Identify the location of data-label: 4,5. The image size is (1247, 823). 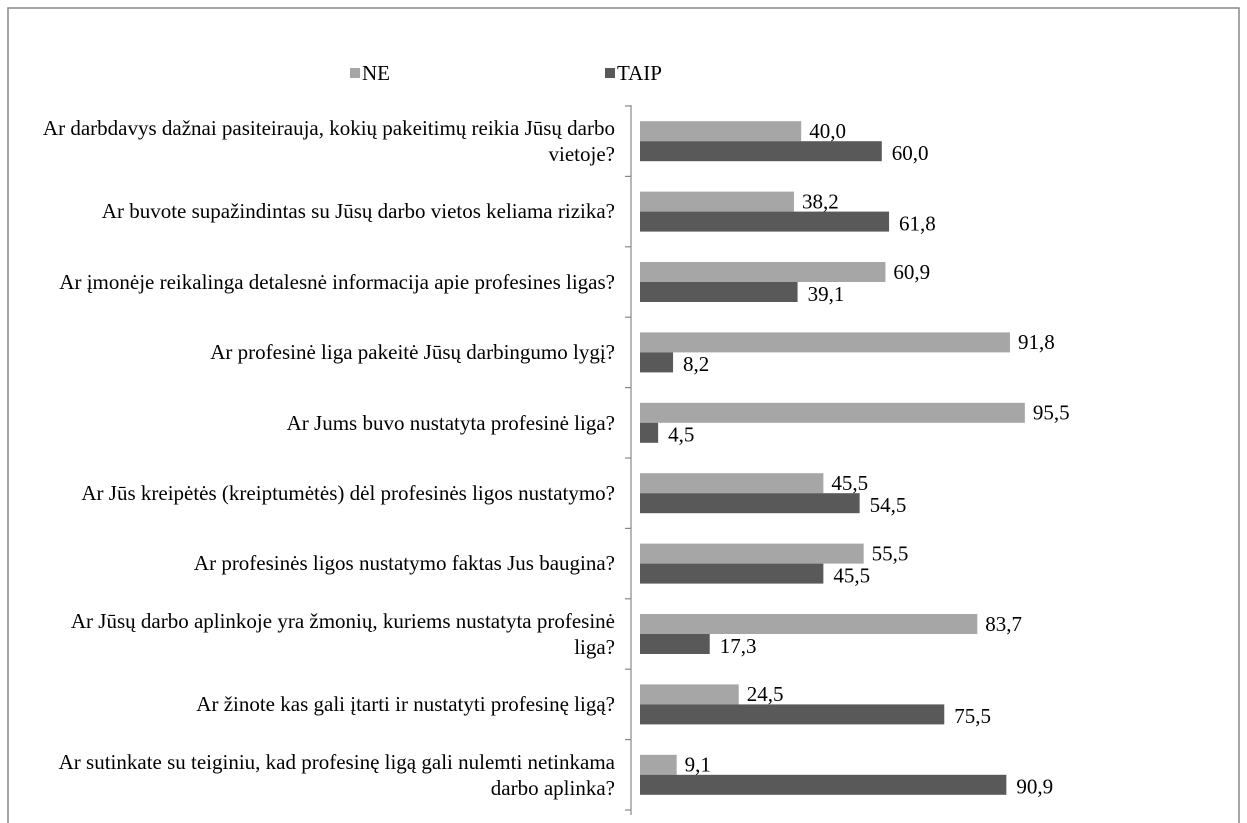
(681, 435).